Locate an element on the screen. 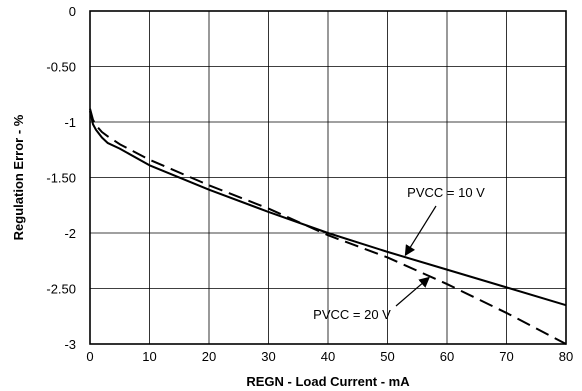  y-axis-label: Regulation Error - % is located at coordinates (18, 177).